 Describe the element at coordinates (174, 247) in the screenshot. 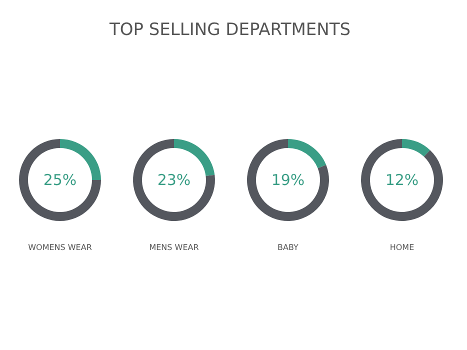

I see `text: MENS WEAR` at that location.